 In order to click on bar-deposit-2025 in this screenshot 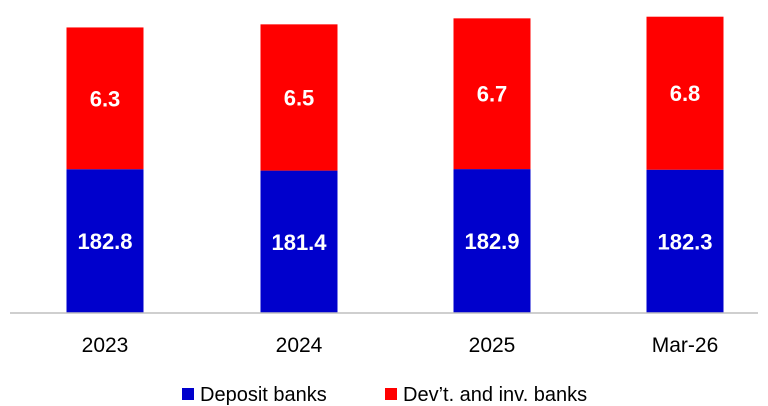, I will do `click(492, 241)`.